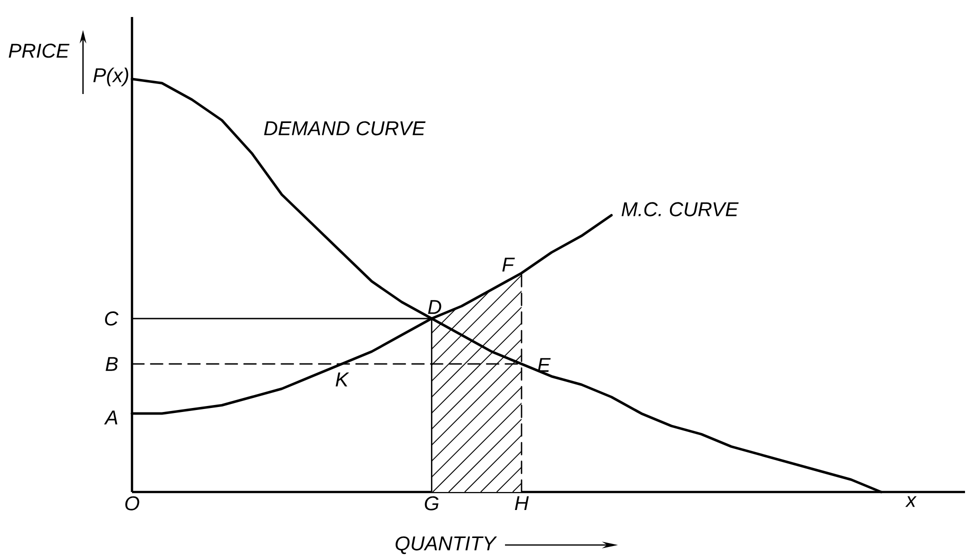 The width and height of the screenshot is (969, 557). What do you see at coordinates (132, 503) in the screenshot?
I see `x-tick-label: O` at bounding box center [132, 503].